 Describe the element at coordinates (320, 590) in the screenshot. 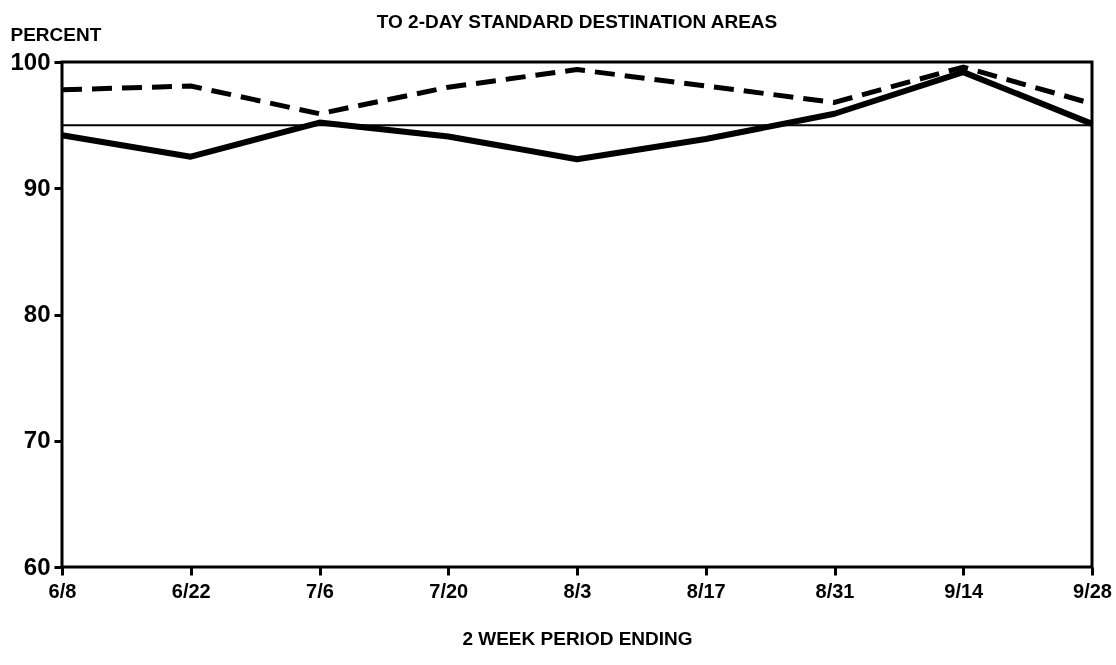

I see `x-tick-label: 7/6` at that location.